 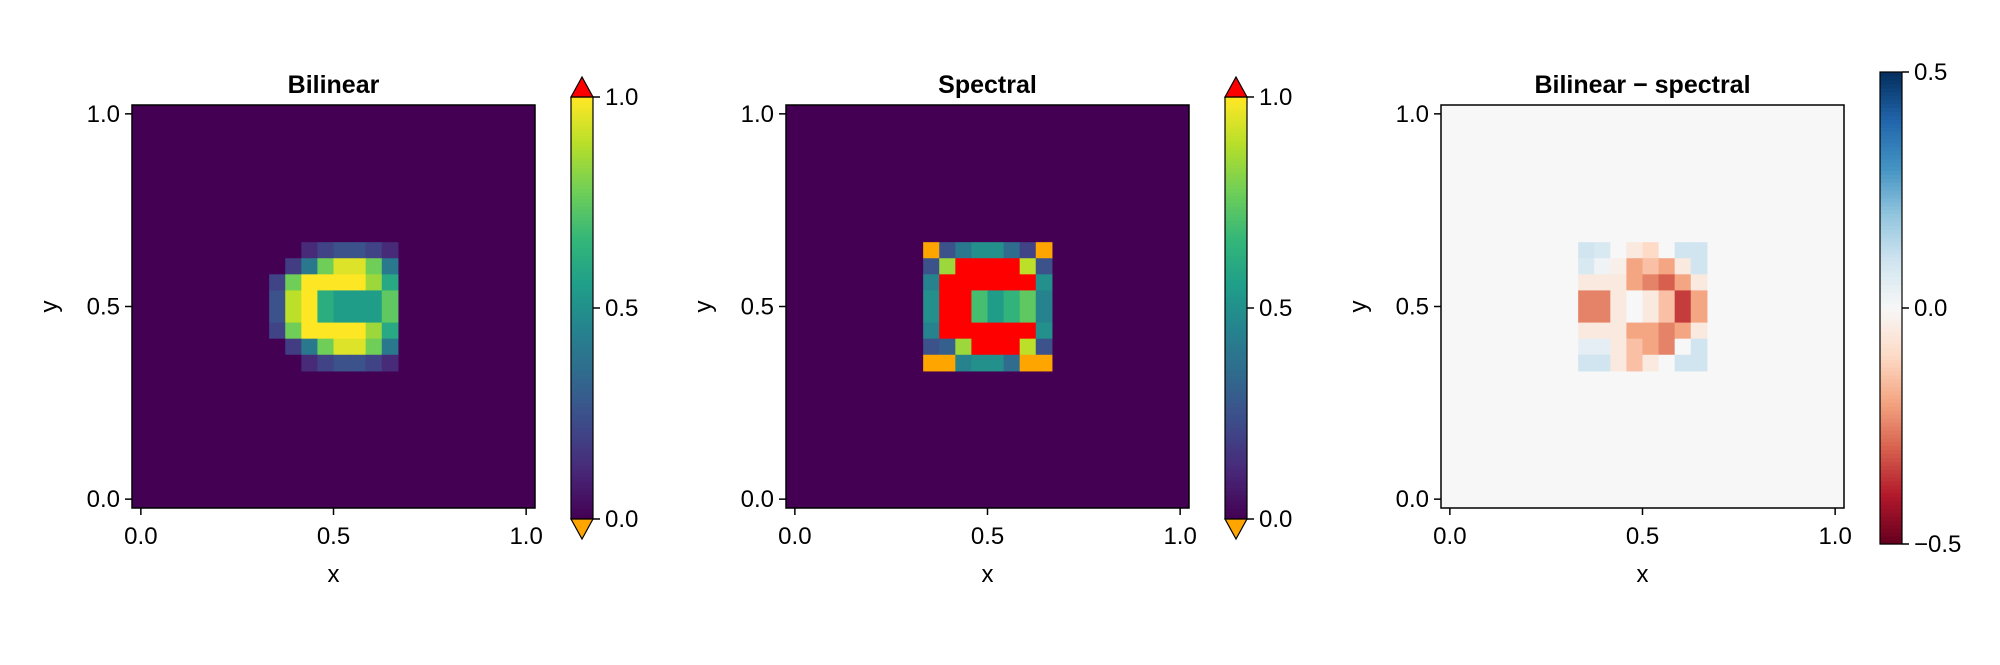 What do you see at coordinates (582, 529) in the screenshot?
I see `colorbar-lowclip-triangle` at bounding box center [582, 529].